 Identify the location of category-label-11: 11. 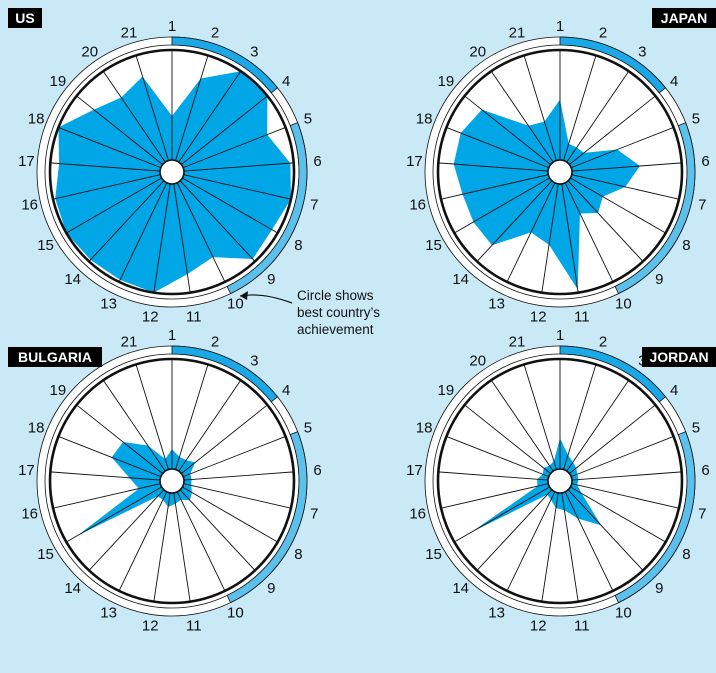
(194, 625).